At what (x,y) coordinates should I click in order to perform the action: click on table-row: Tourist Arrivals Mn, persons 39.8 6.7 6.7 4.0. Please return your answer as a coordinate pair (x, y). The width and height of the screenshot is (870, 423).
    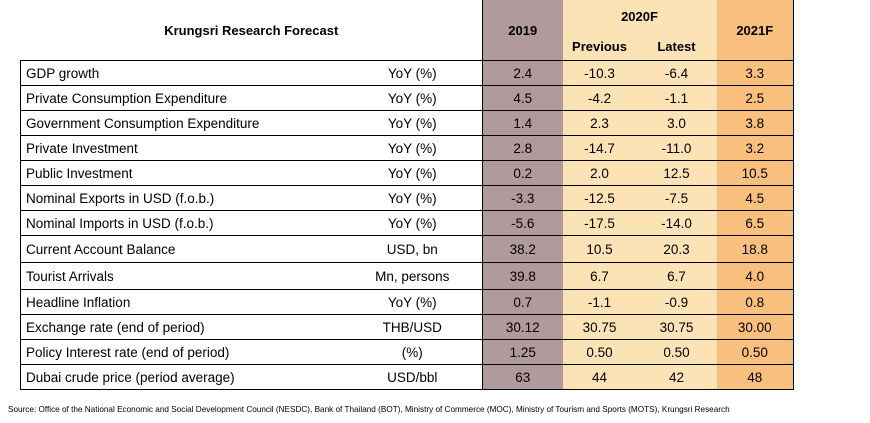
    Looking at the image, I should click on (407, 276).